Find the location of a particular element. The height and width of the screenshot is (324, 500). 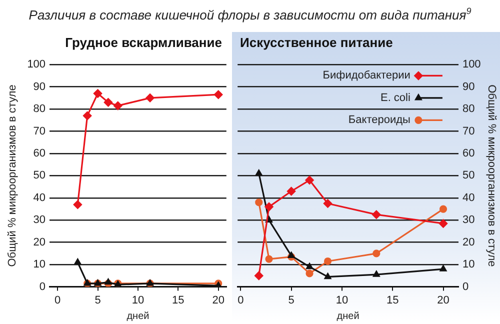

y2-tick-label: 30 is located at coordinates (468, 220).